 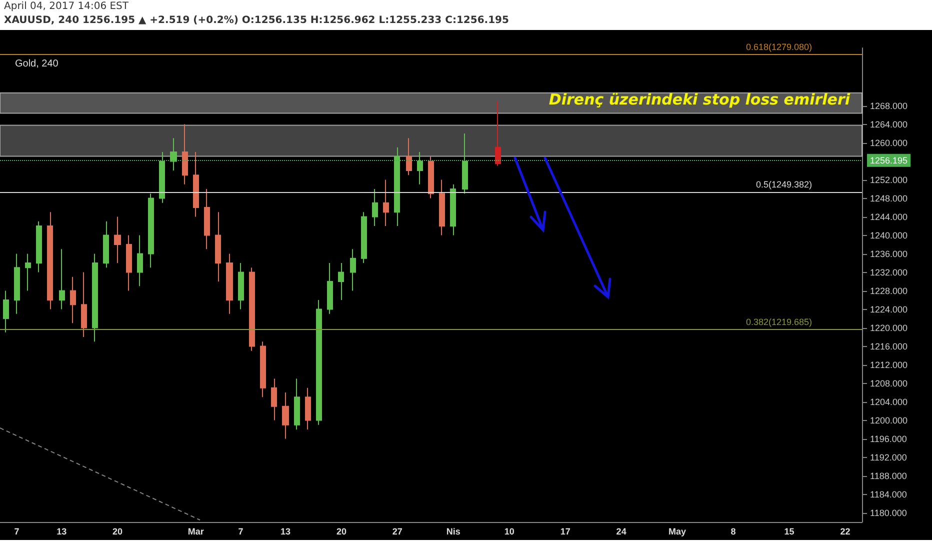 What do you see at coordinates (889, 179) in the screenshot?
I see `y-tick-label: 1252.000` at bounding box center [889, 179].